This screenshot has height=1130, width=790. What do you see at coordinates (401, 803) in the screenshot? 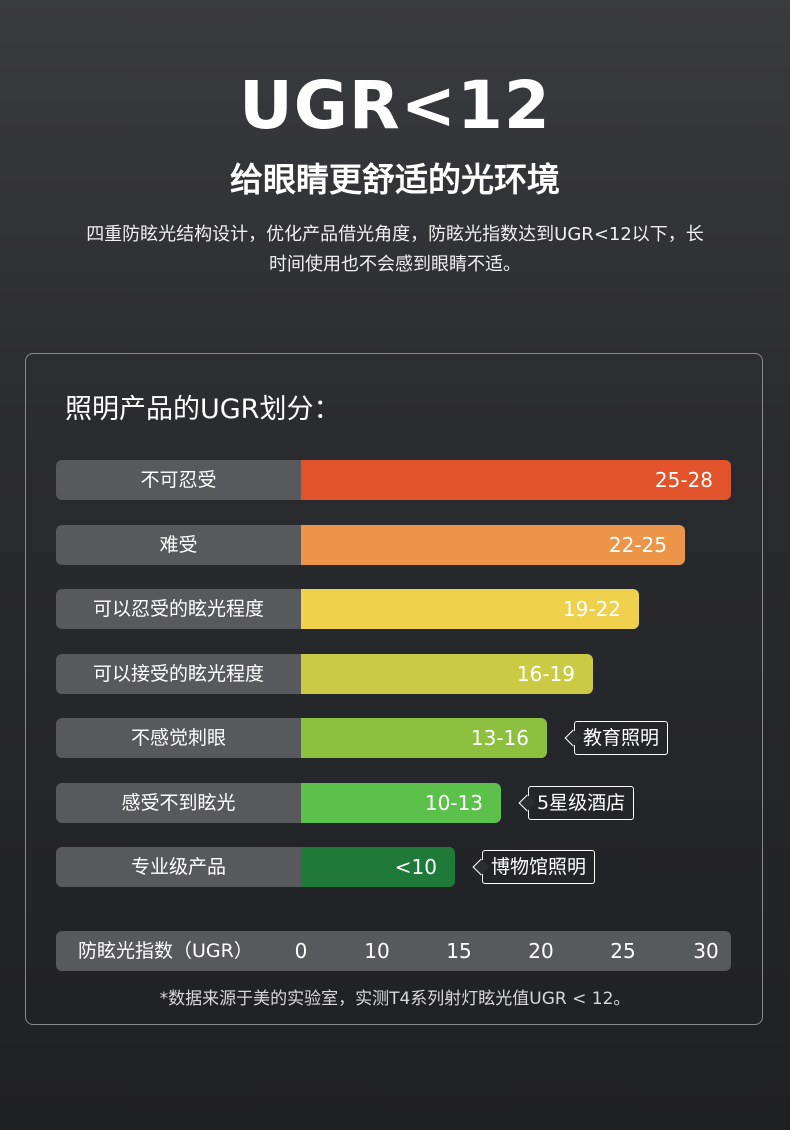
I see `bar: 10-13` at bounding box center [401, 803].